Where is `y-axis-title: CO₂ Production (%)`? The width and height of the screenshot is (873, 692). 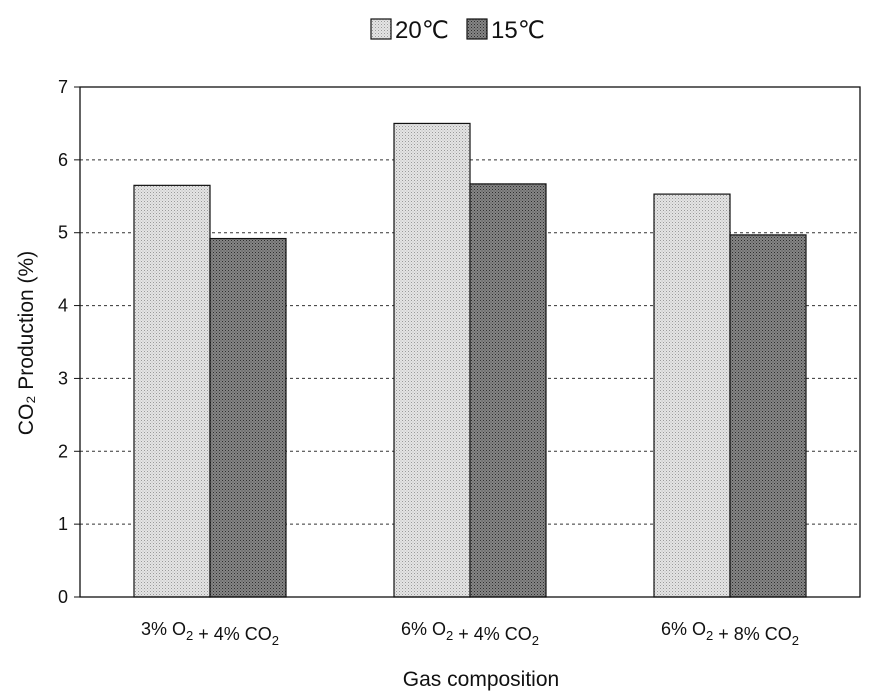 y-axis-title: CO₂ Production (%) is located at coordinates (26, 343).